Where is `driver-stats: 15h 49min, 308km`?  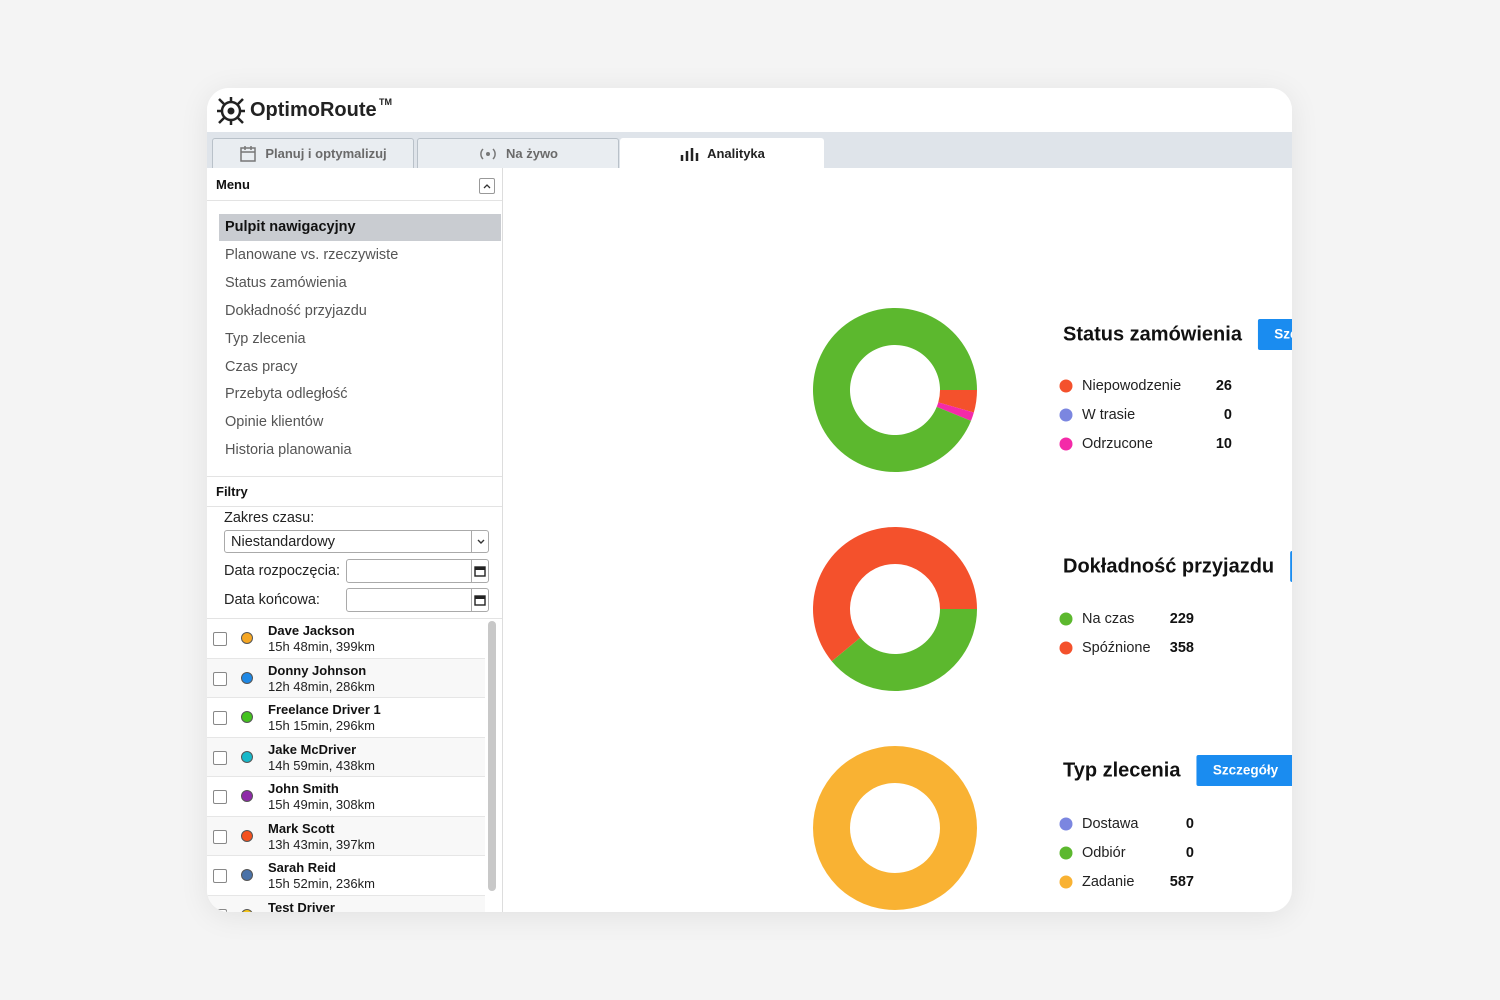 driver-stats: 15h 49min, 308km is located at coordinates (321, 804).